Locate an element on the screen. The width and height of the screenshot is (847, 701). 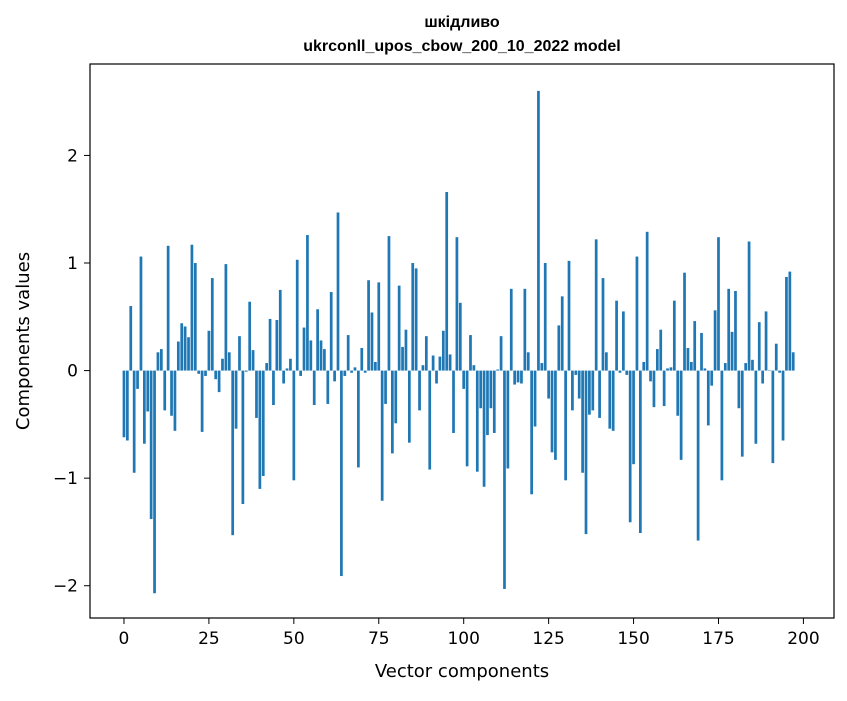
y-tick-label: 2 is located at coordinates (72, 156).